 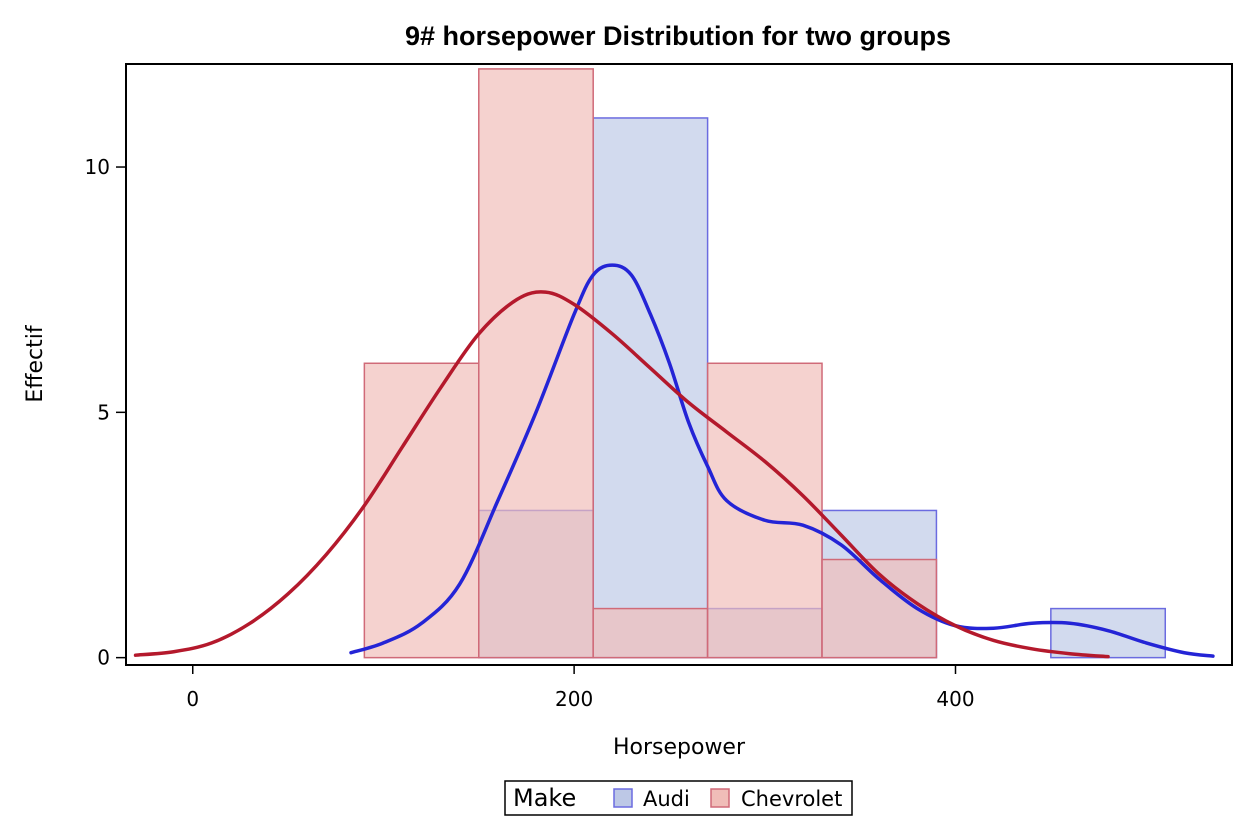 What do you see at coordinates (791, 799) in the screenshot?
I see `legend-label-chevrolet: Chevrolet` at bounding box center [791, 799].